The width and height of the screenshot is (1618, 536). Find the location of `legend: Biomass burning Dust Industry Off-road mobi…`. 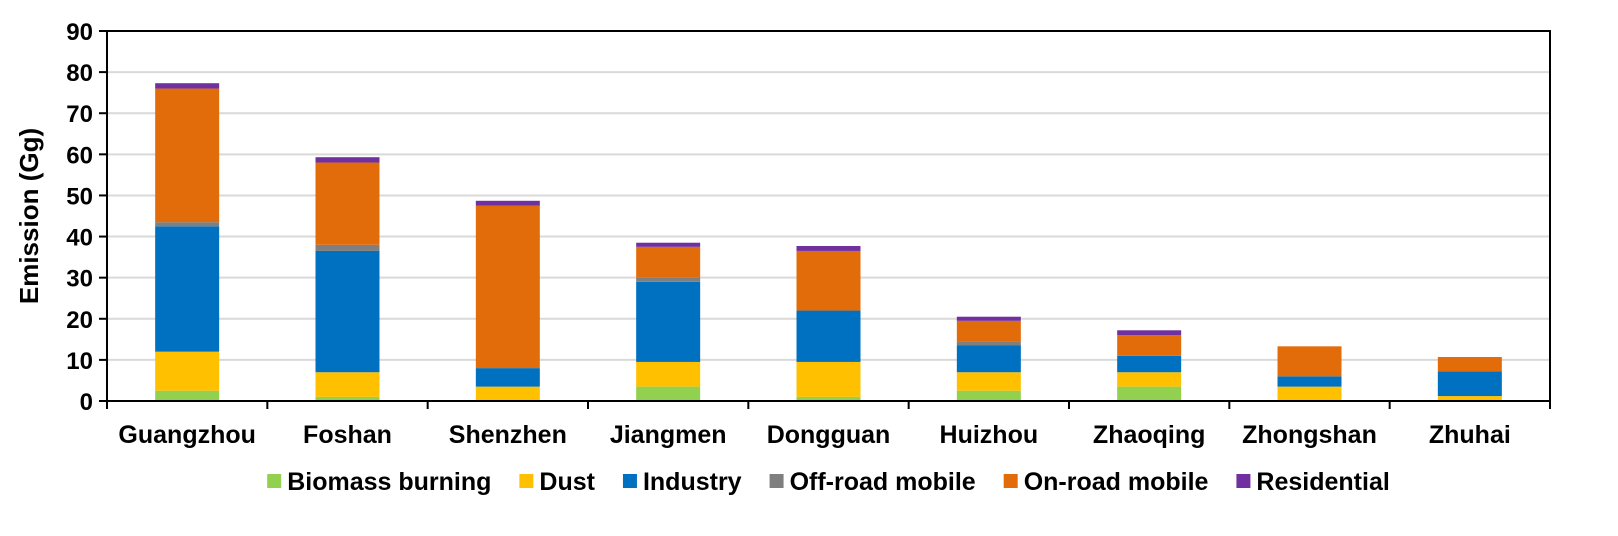

legend: Biomass burning Dust Industry Off-road mobi… is located at coordinates (828, 482).